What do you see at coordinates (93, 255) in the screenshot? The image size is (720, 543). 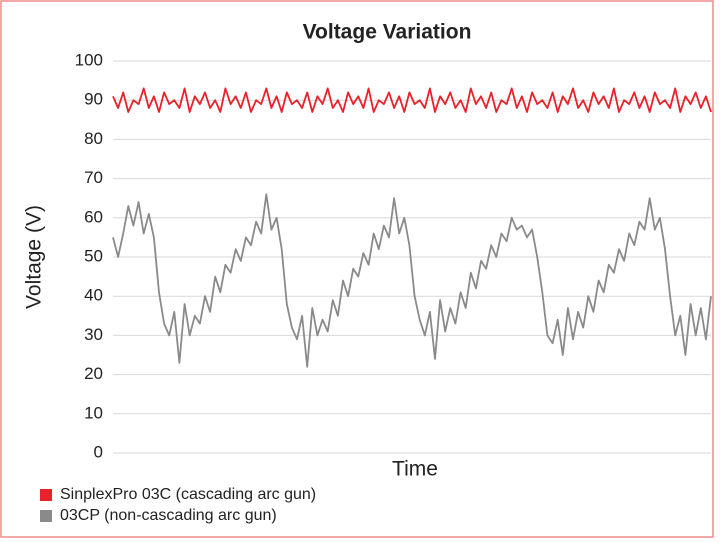 I see `y-tick-label: 50` at bounding box center [93, 255].